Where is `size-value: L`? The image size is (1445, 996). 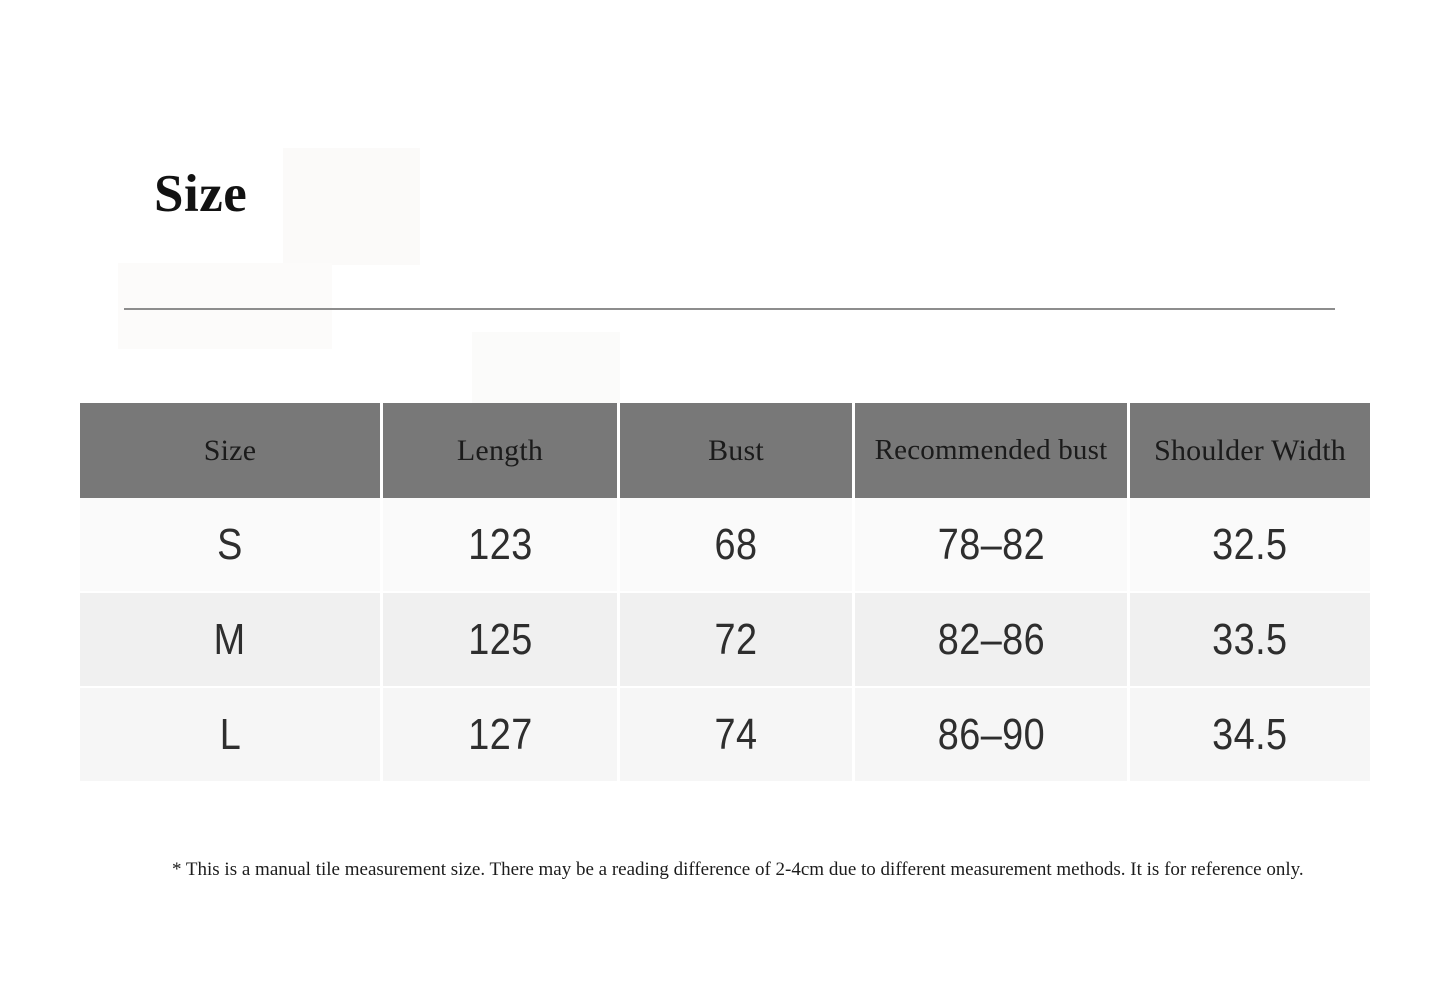 size-value: L is located at coordinates (230, 734).